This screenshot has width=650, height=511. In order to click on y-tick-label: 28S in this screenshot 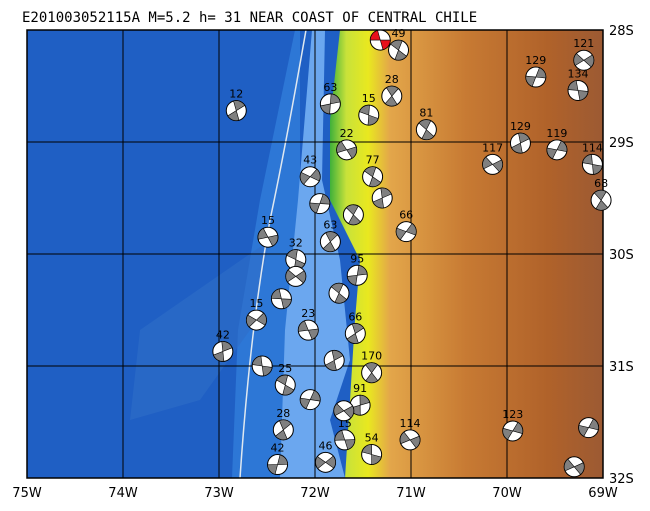, I will do `click(621, 31)`.